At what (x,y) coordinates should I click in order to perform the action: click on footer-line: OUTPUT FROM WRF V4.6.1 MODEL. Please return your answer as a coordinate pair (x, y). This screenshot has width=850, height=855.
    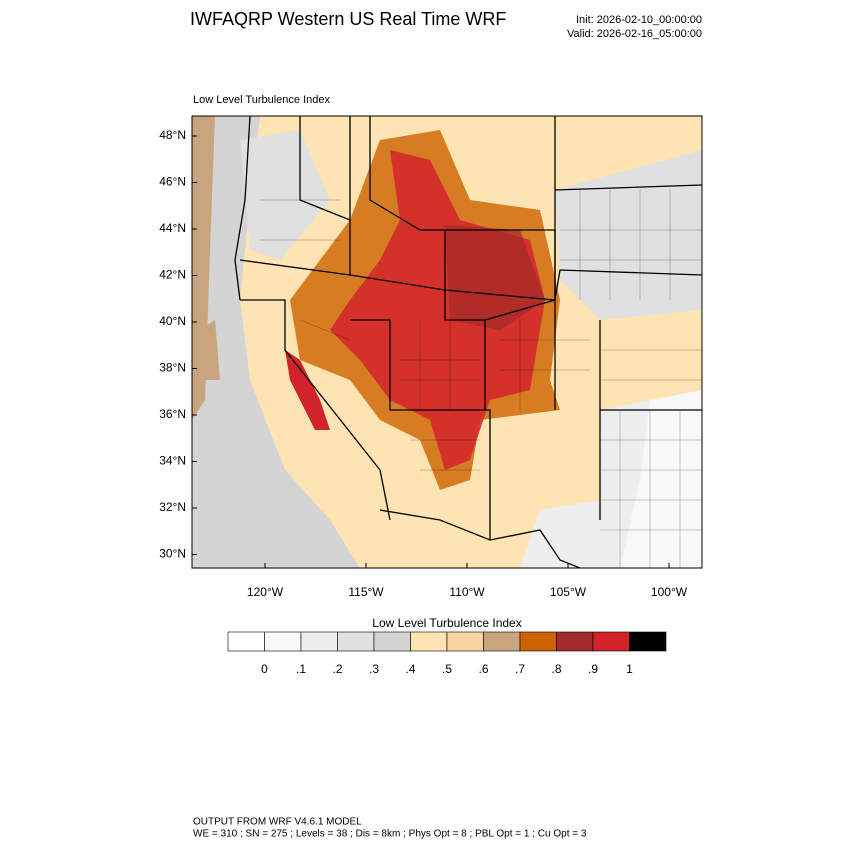
    Looking at the image, I should click on (277, 822).